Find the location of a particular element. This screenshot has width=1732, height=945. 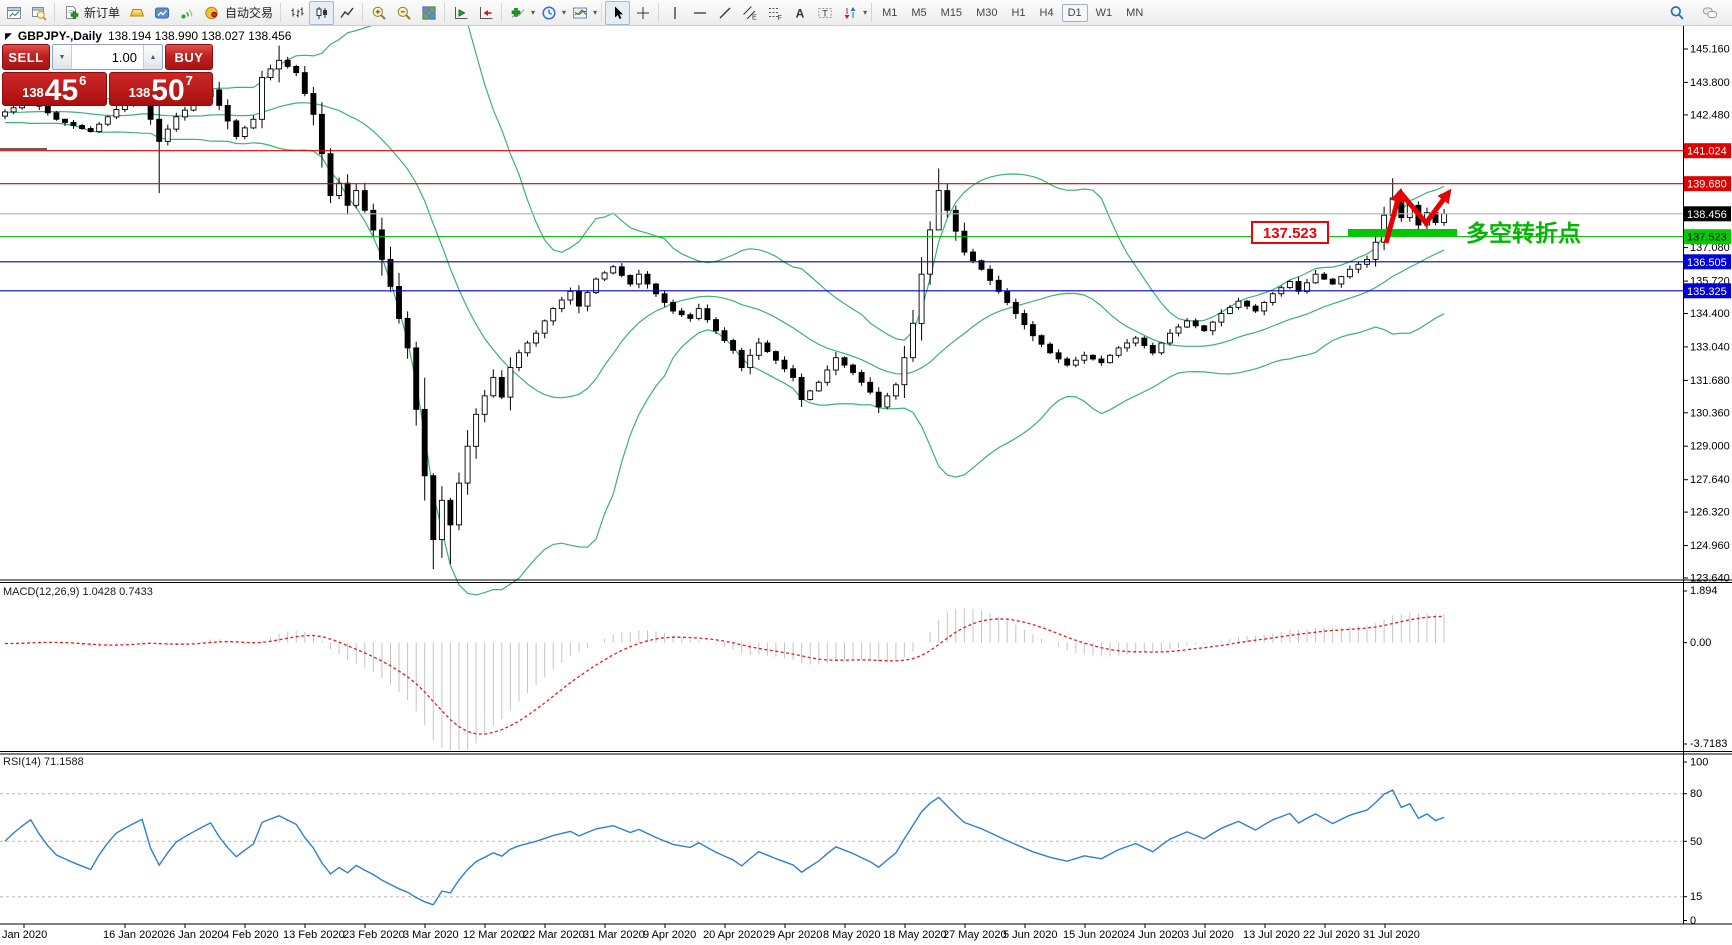

toolbar-fibonacci-button: F is located at coordinates (774, 13).